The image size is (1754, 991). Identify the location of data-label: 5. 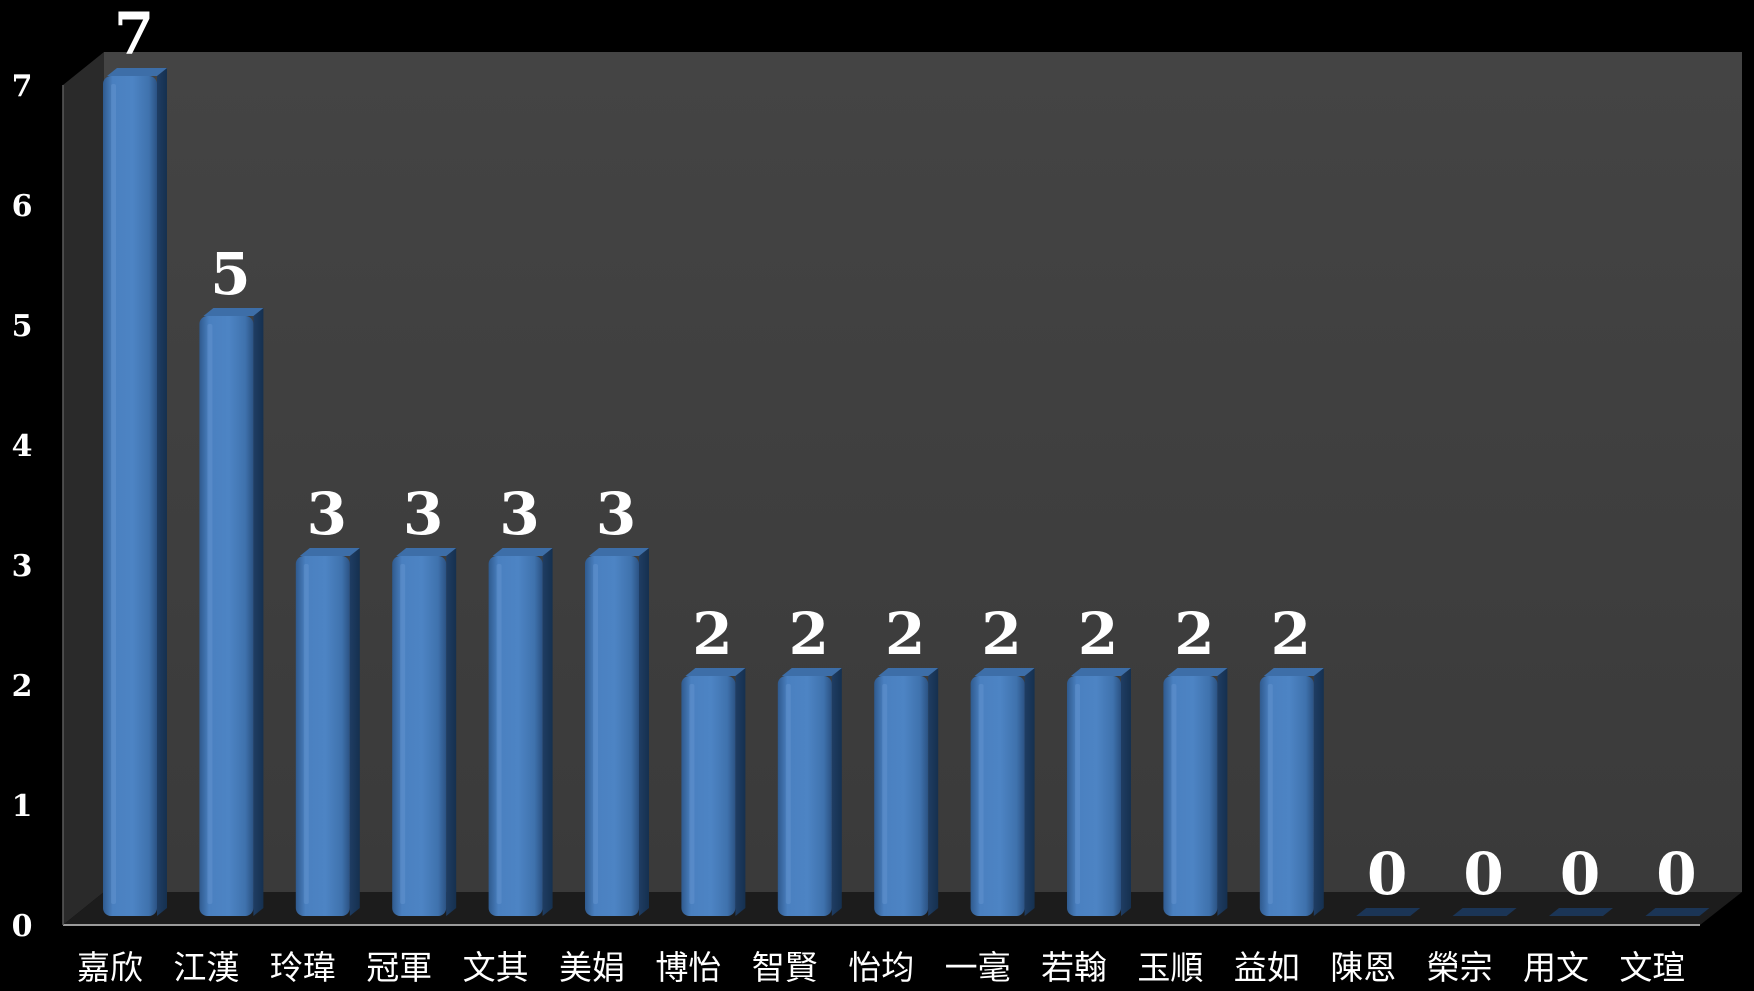
(230, 274).